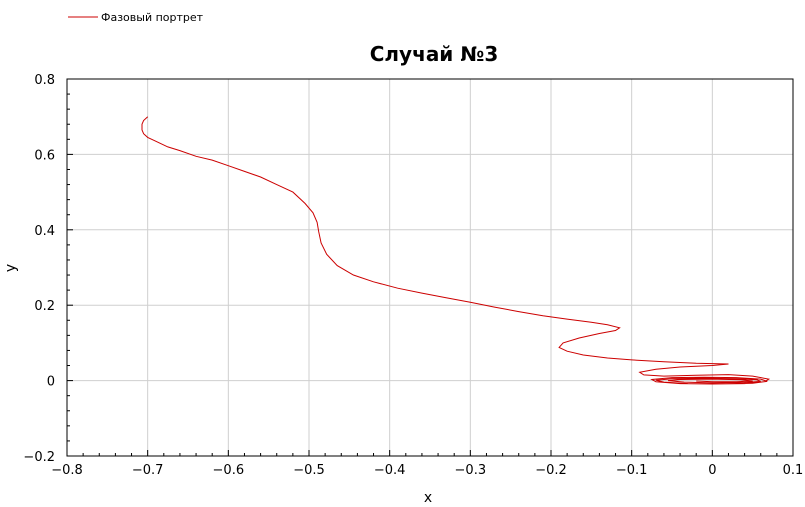 The height and width of the screenshot is (507, 805). I want to click on x-tick-labels: −0.8 −0.7 −0.6 −0.5 −0.4 −0.3 −0.2 −0.1 0 0.1, so click(427, 470).